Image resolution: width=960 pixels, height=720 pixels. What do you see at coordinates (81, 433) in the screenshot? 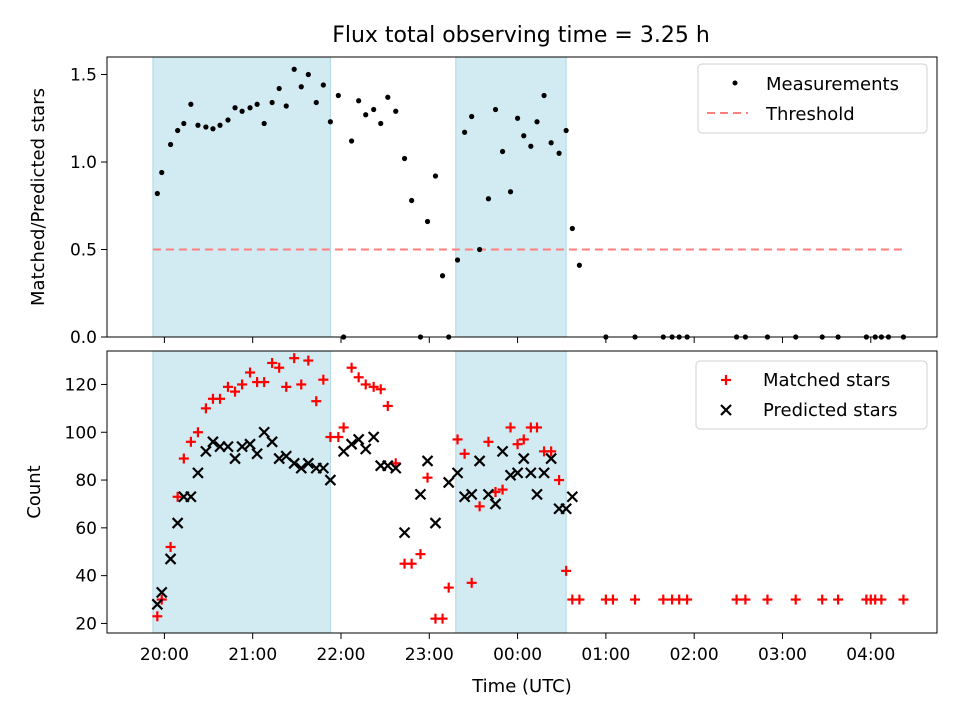
I see `y-tick-label: 100` at bounding box center [81, 433].